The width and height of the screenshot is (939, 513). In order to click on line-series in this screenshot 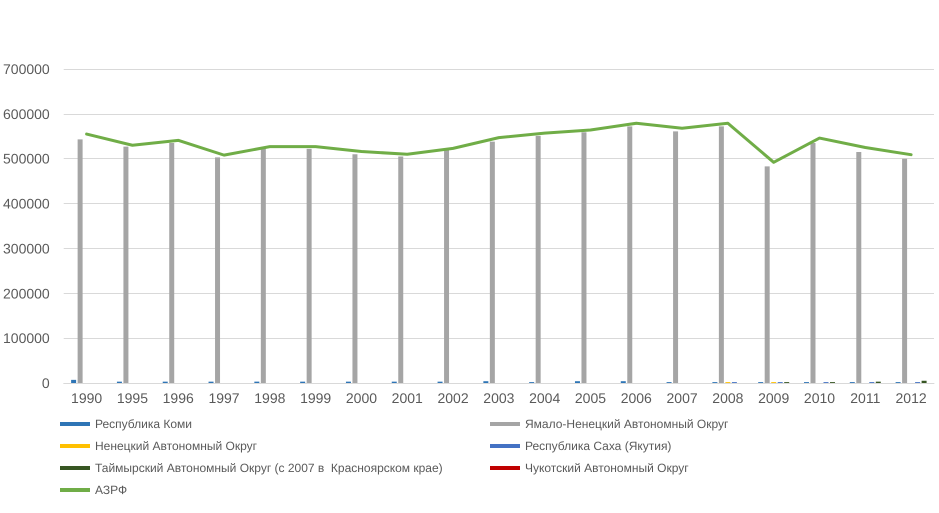, I will do `click(499, 143)`.